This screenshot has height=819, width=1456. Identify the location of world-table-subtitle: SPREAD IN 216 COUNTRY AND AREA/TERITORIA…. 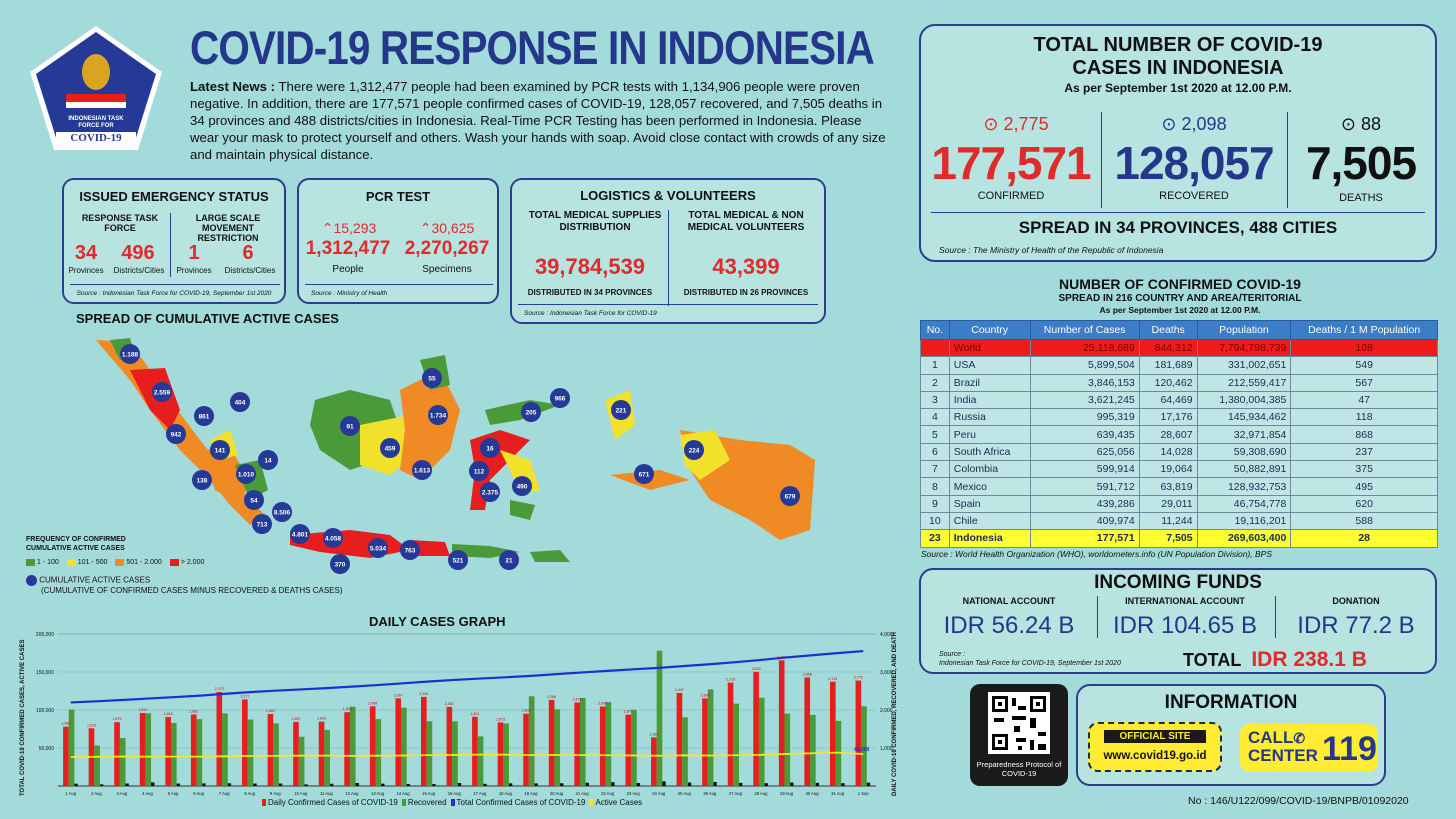
(1180, 298).